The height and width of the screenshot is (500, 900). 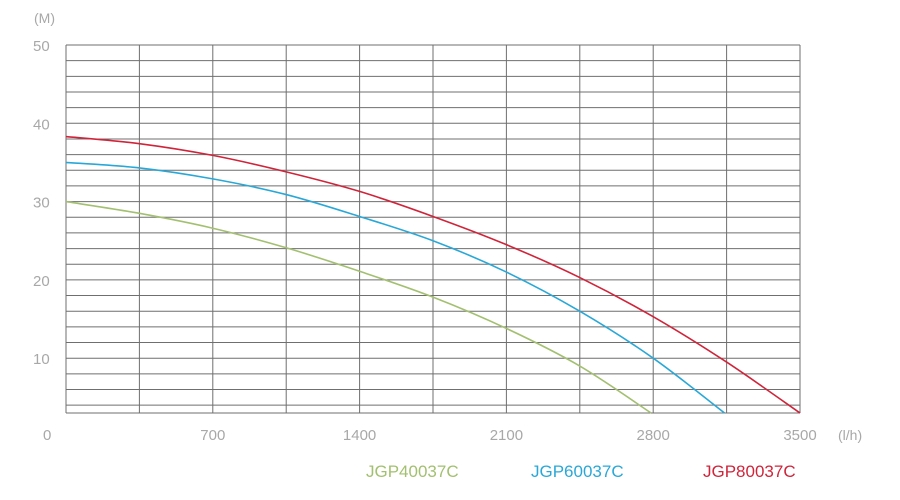 I want to click on legend: JGP40037C JGP60037C JGP80037C, so click(x=581, y=471).